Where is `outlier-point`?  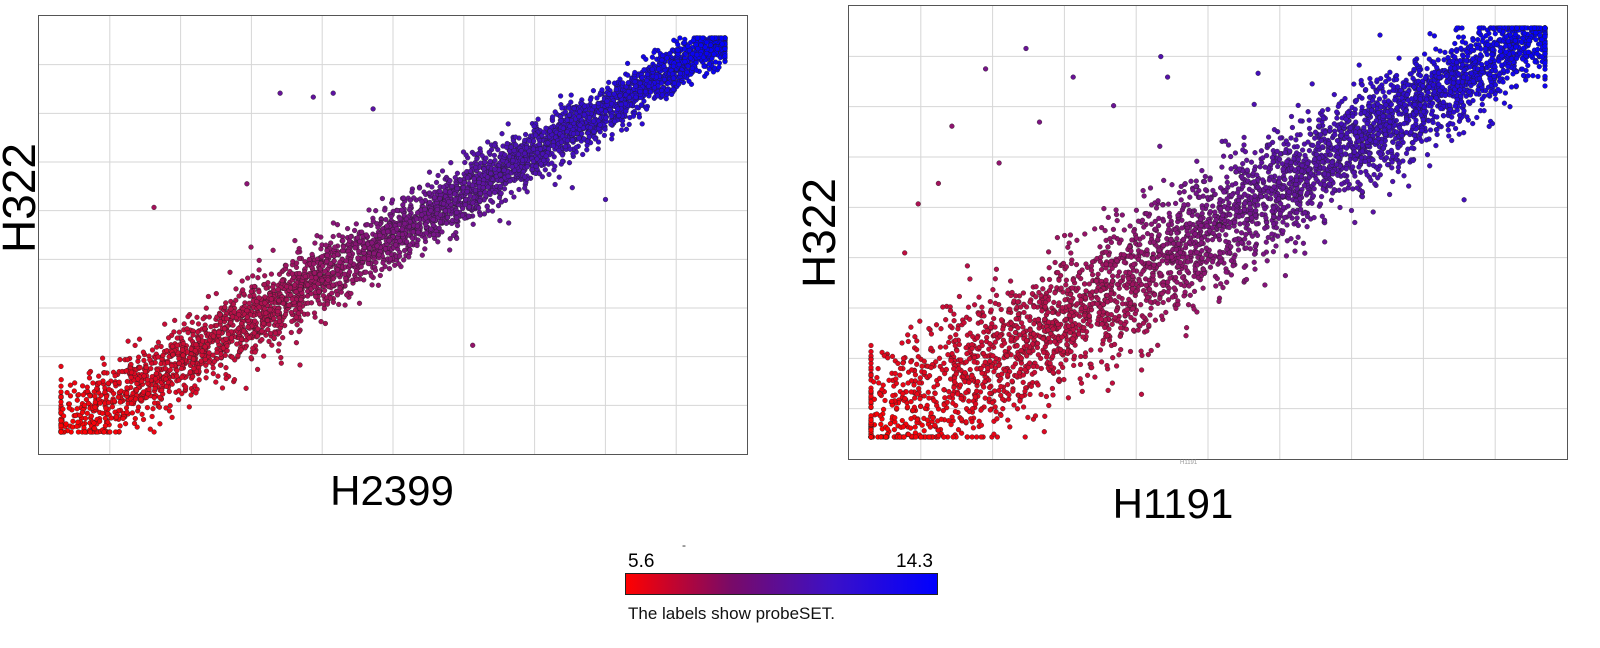
outlier-point is located at coordinates (572, 188).